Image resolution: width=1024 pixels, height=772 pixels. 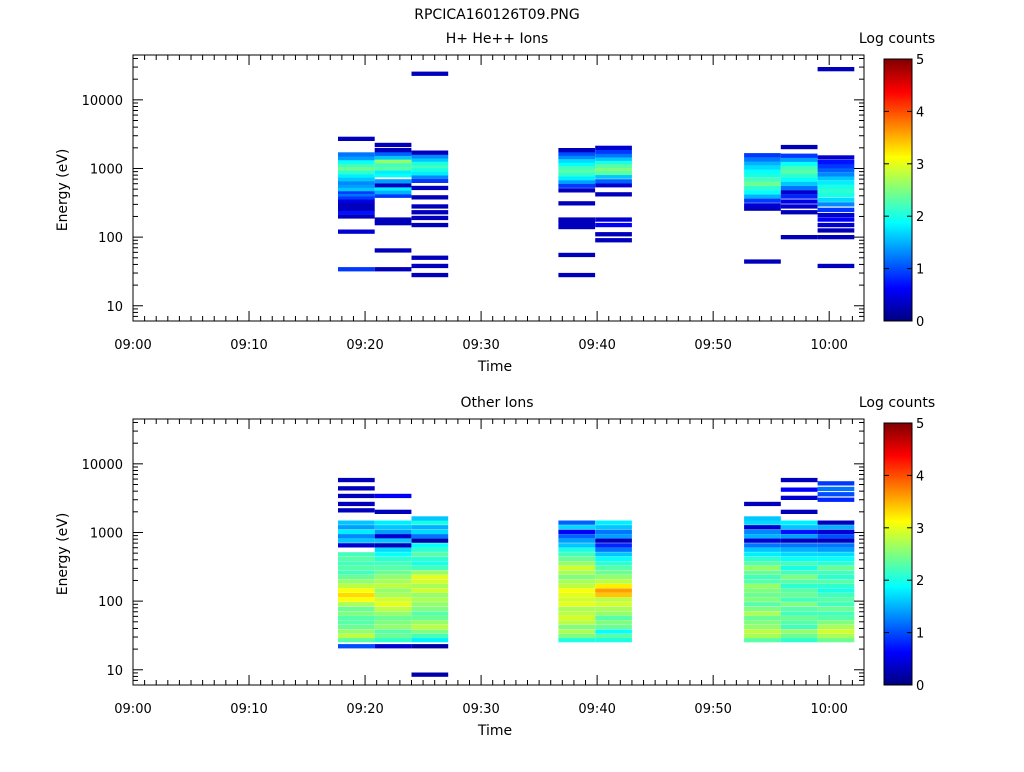 I want to click on figure-filename: RPCICA160126T09.PNG, so click(x=496, y=15).